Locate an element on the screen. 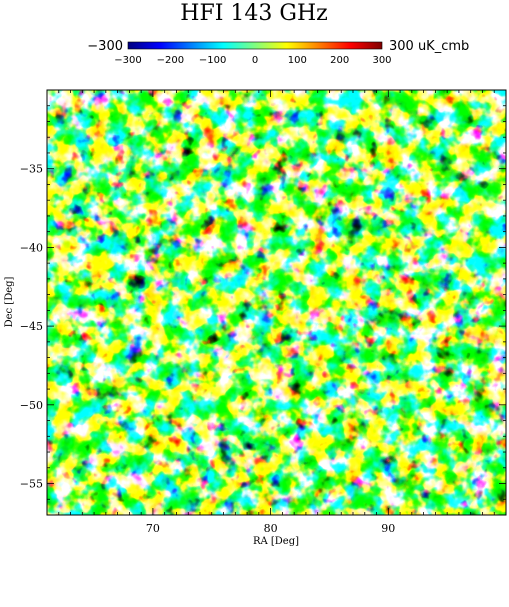 The height and width of the screenshot is (607, 509). y-tick-label: −45 is located at coordinates (31, 326).